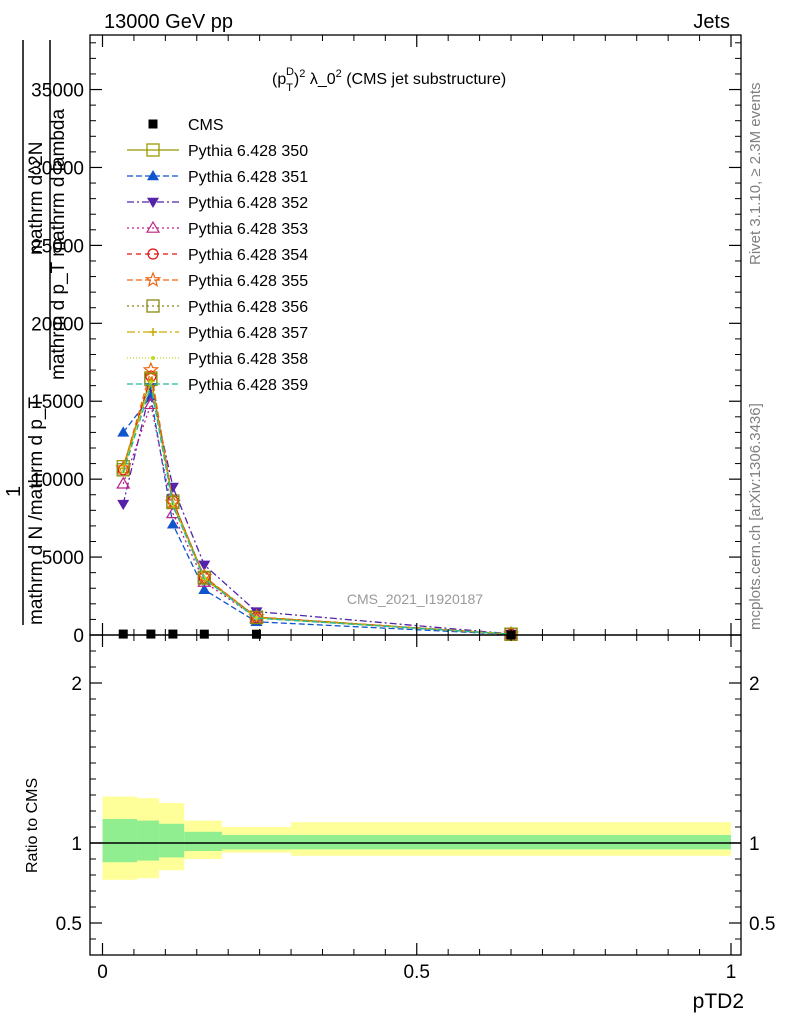  Describe the element at coordinates (186, 125) in the screenshot. I see `legend-entry-cms: CMS` at that location.